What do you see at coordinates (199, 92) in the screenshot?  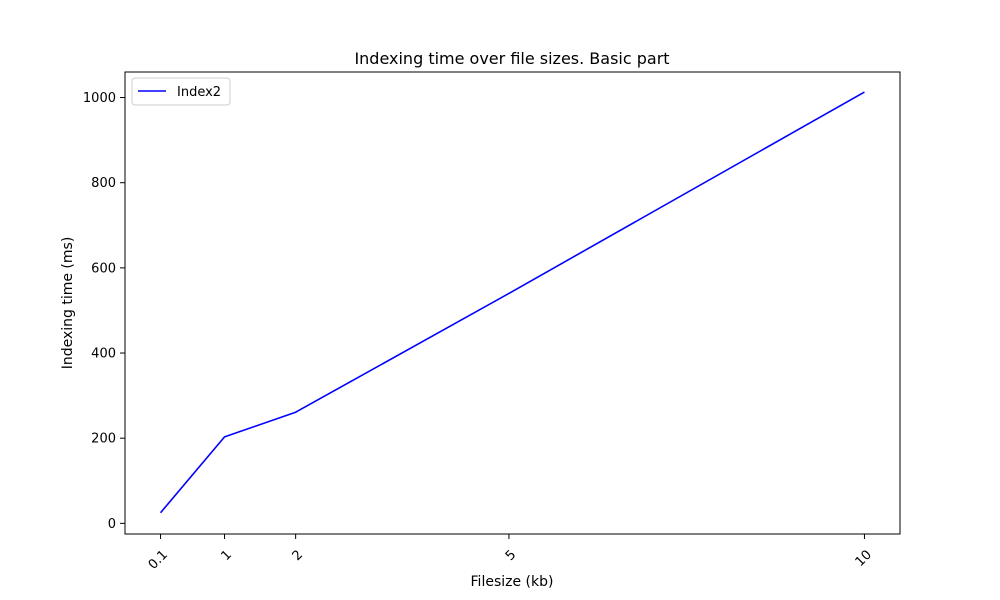 I see `legend-label-index2: Index2` at bounding box center [199, 92].